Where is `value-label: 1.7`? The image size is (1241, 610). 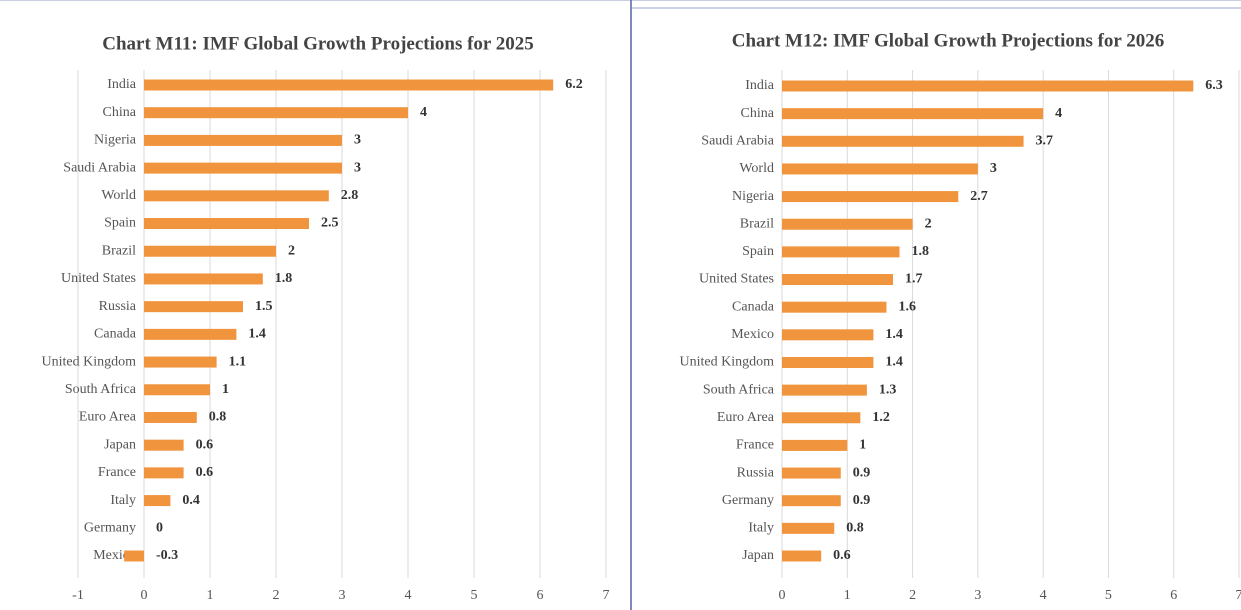
value-label: 1.7 is located at coordinates (914, 279).